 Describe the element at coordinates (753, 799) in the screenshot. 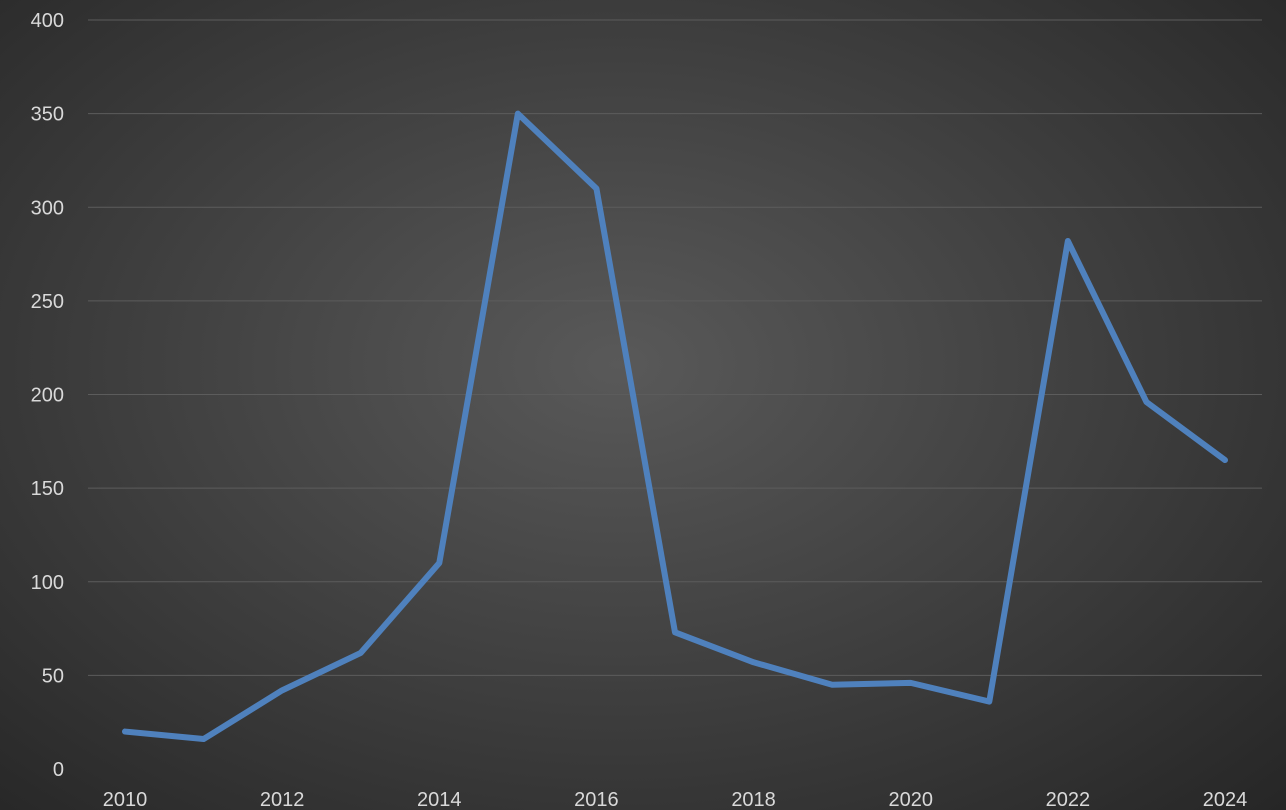

I see `x-tick-label: 2018` at that location.